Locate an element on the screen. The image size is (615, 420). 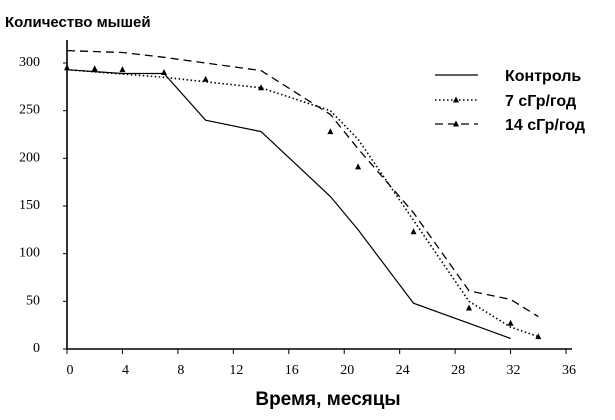
x-tick-label: 4 is located at coordinates (125, 370).